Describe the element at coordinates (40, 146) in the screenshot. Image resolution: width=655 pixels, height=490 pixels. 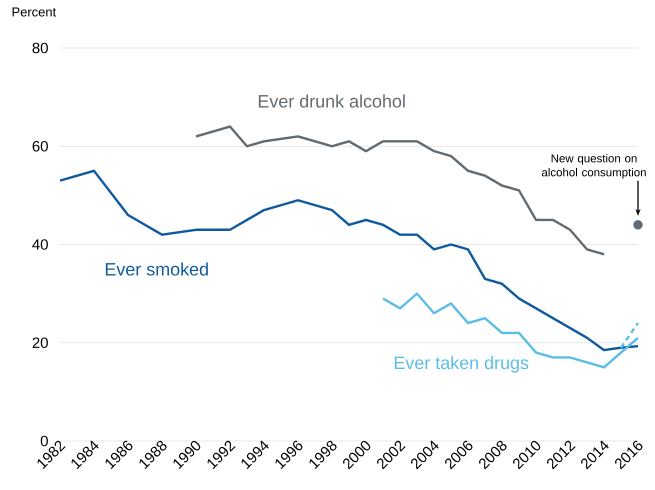
I see `y-tick-label: 60` at that location.